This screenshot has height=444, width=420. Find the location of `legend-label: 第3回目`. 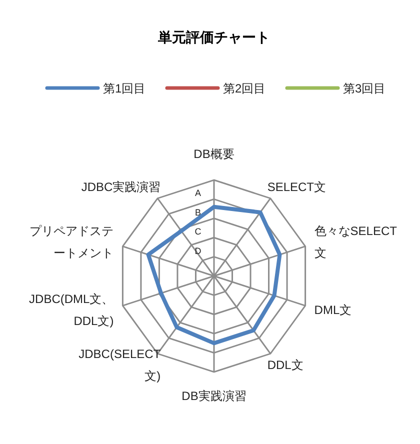

legend-label: 第3回目 is located at coordinates (364, 89).